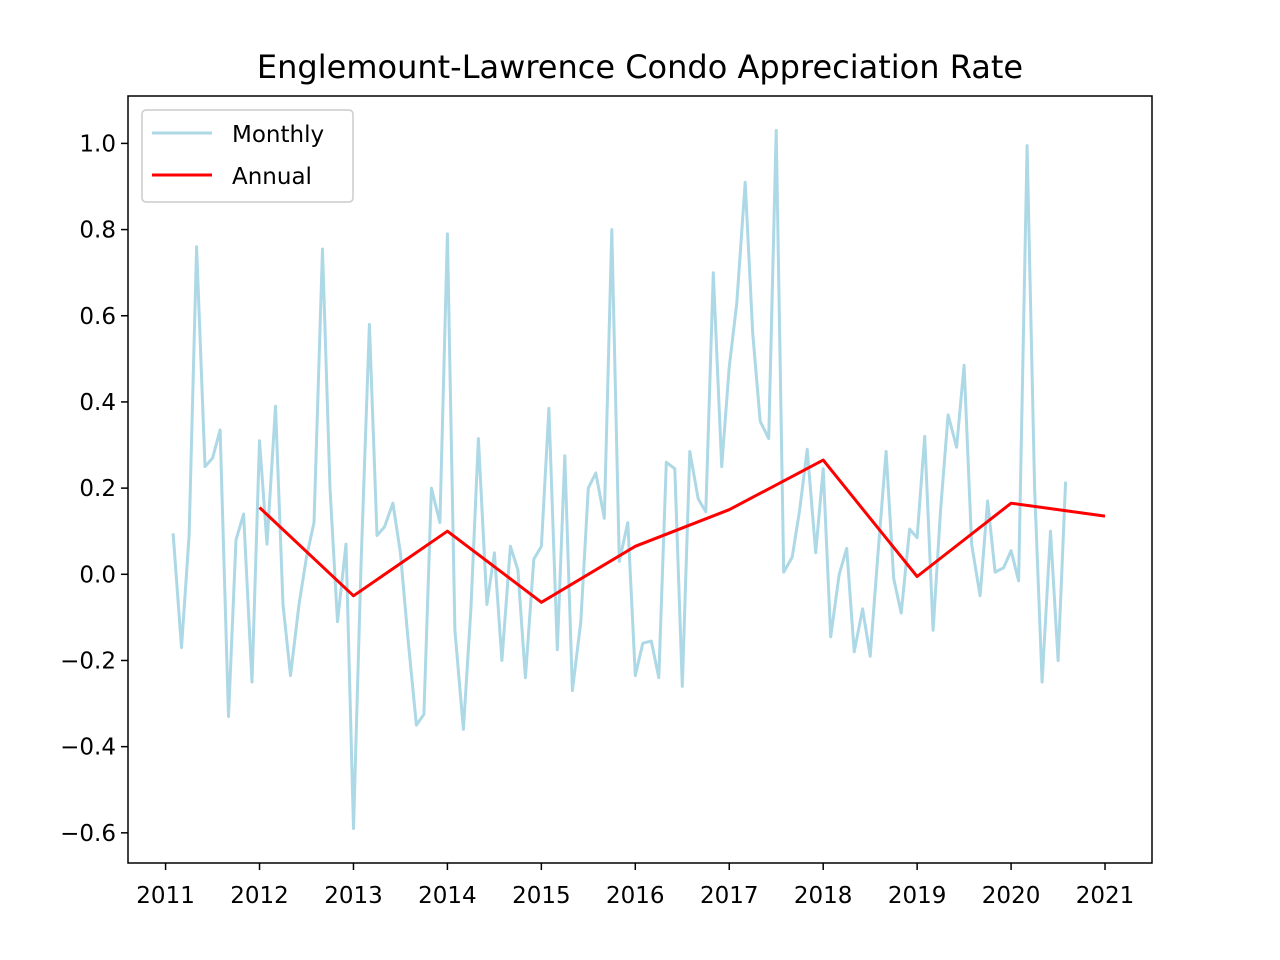 This screenshot has height=960, width=1280. Describe the element at coordinates (88, 748) in the screenshot. I see `y-tick-label: −0.4` at that location.